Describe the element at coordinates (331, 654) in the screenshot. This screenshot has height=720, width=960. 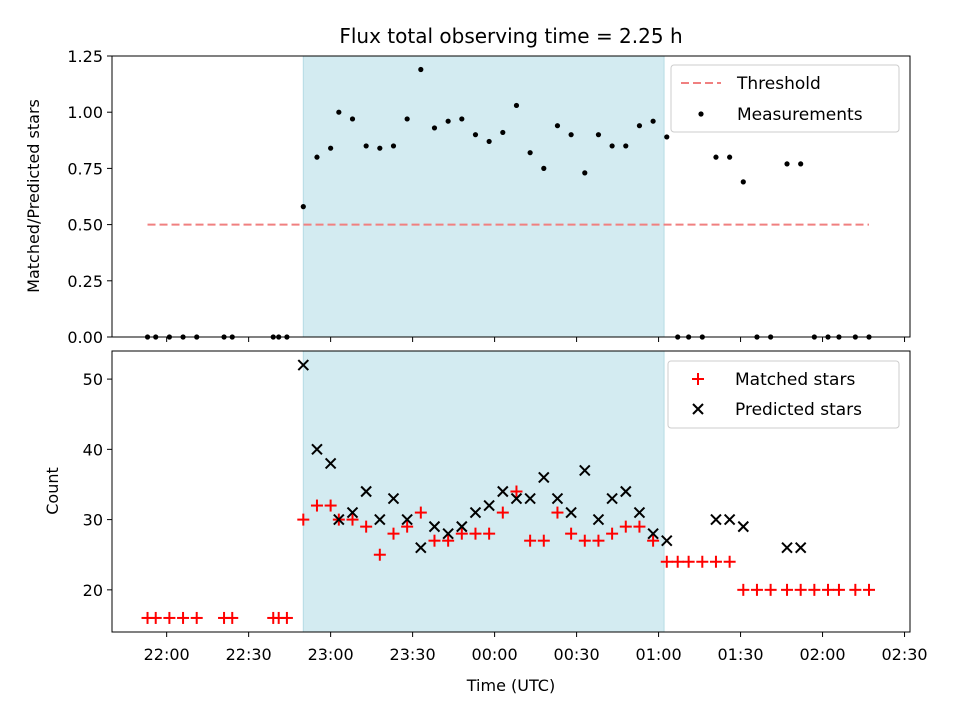
I see `bottom-x-tick-label: 23:00` at that location.